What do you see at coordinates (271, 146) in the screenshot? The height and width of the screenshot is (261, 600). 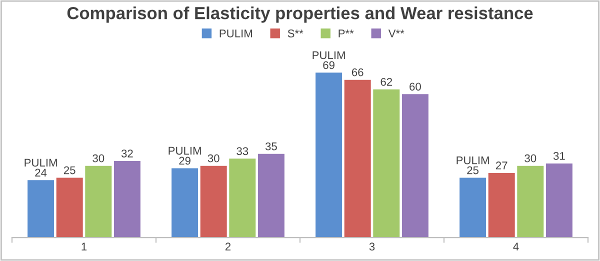 I see `data-label: 35` at bounding box center [271, 146].